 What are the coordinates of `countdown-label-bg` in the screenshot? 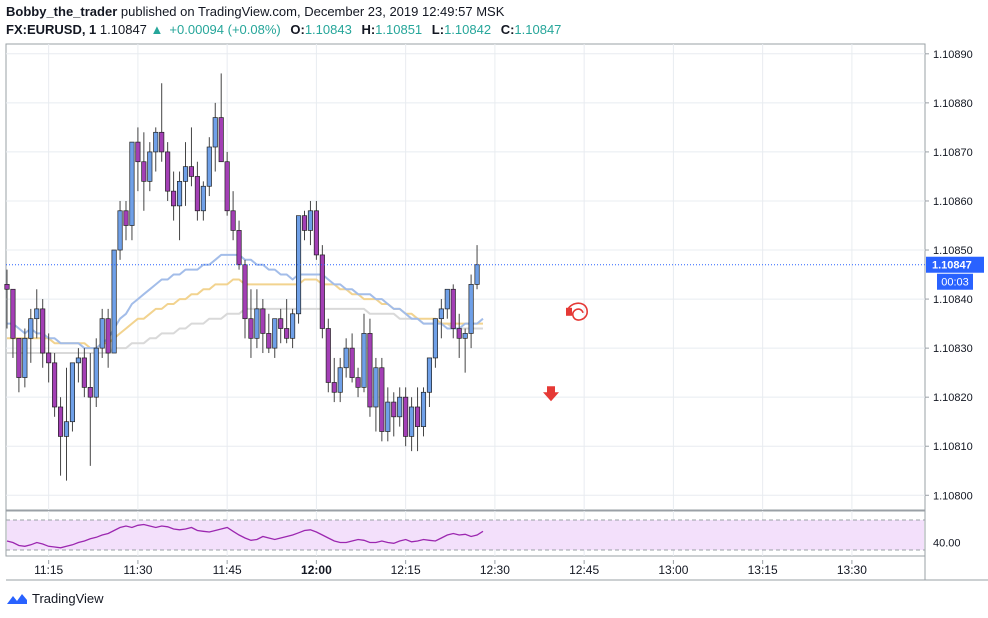 It's located at (955, 281).